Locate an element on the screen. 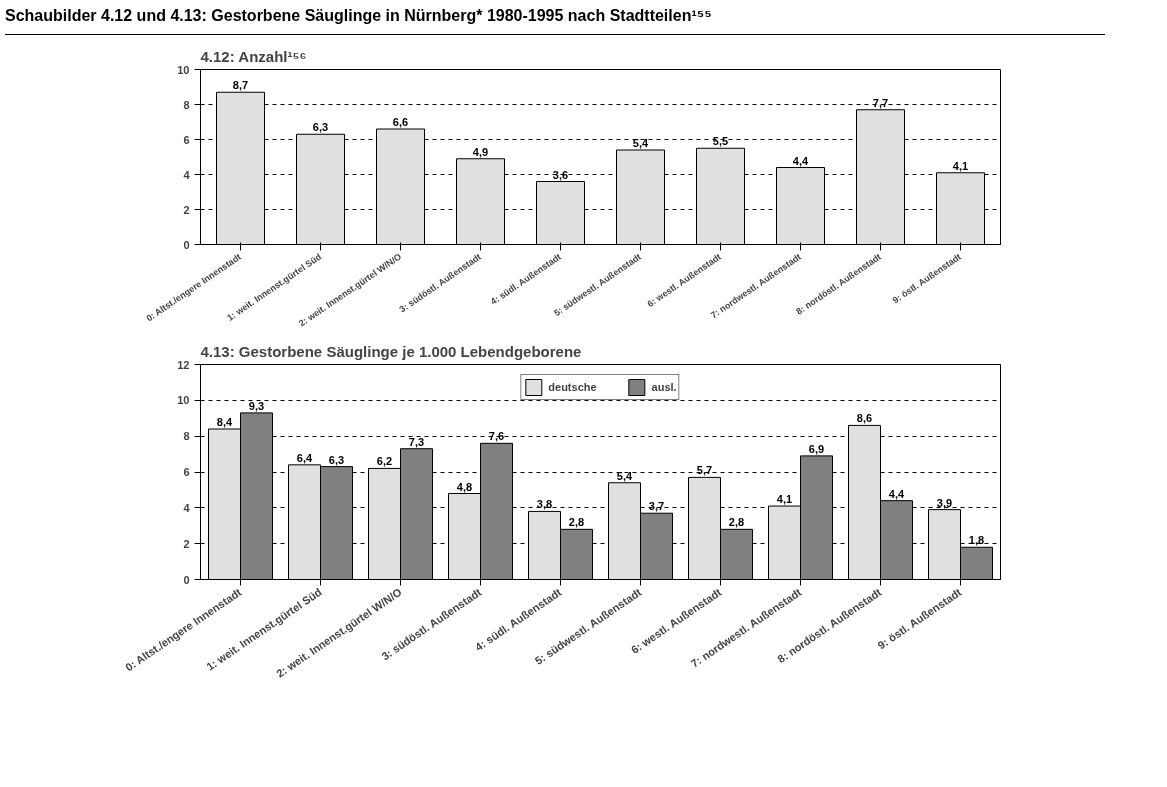 Image resolution: width=1167 pixels, height=787 pixels. data-label: 4,8 is located at coordinates (464, 486).